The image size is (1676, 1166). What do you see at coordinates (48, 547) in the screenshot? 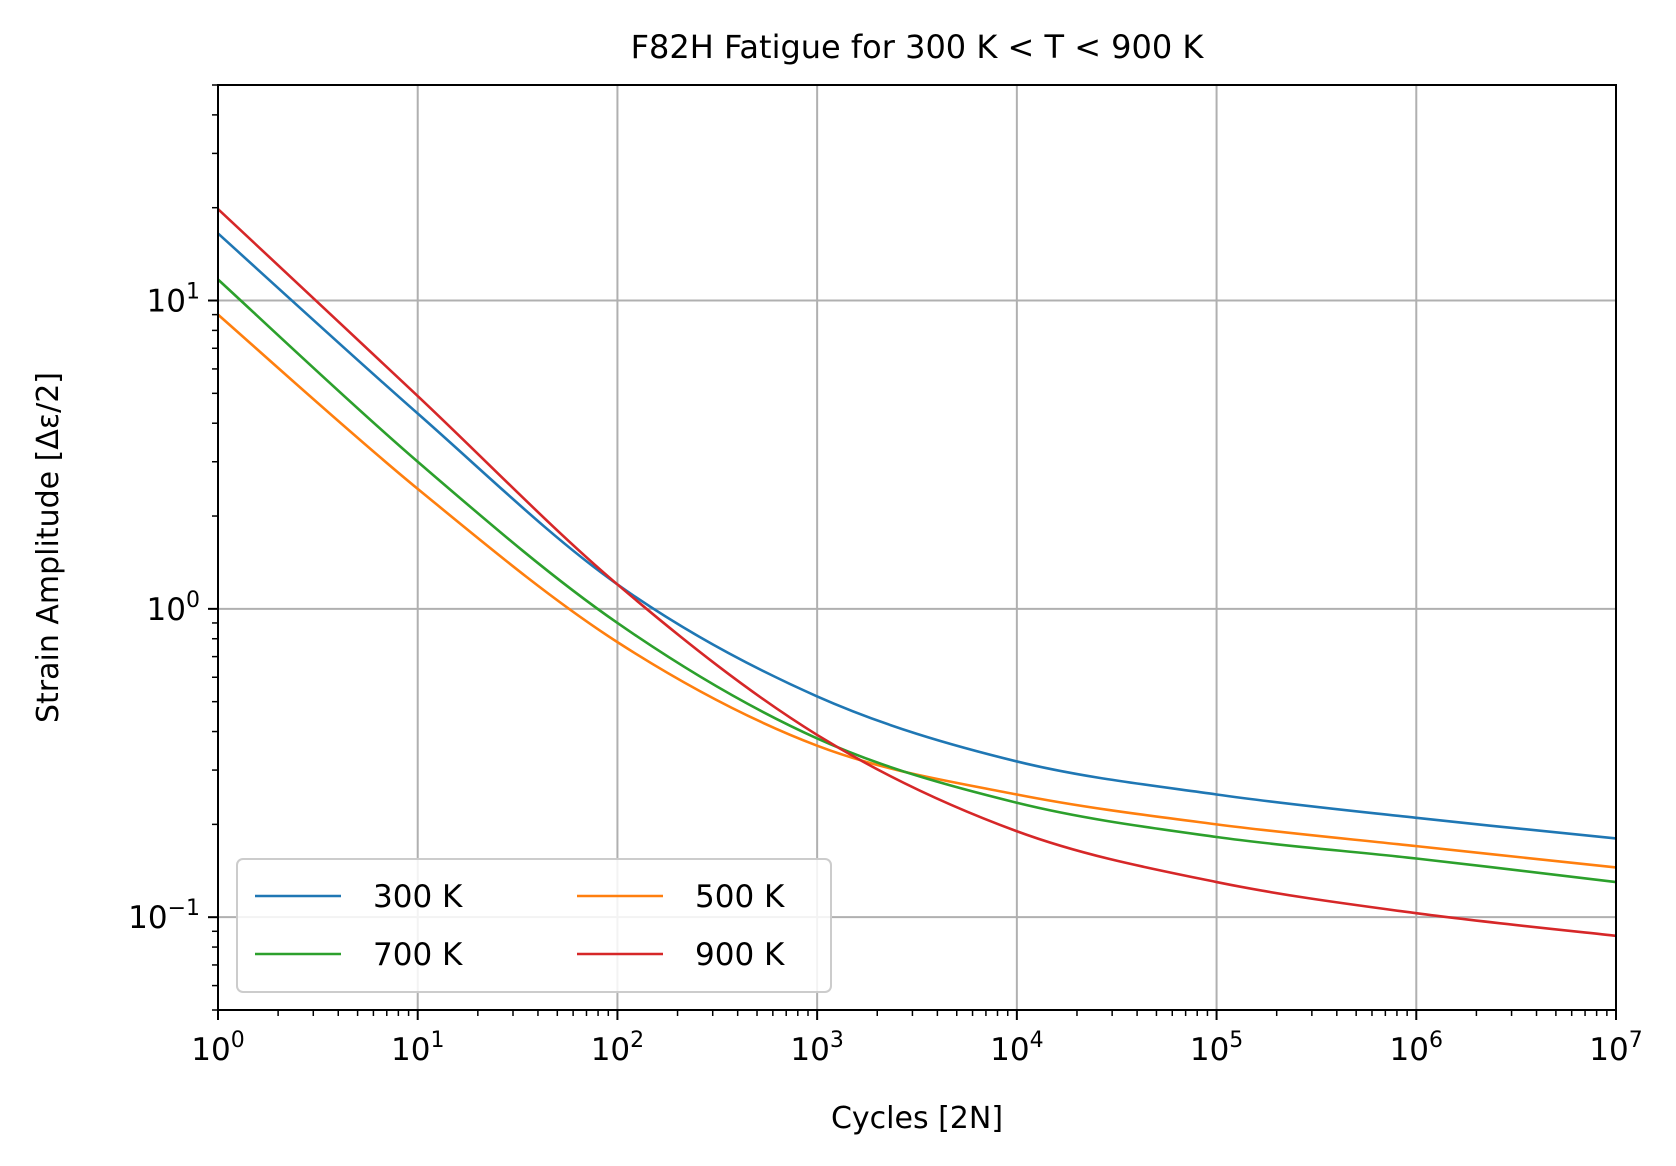
I see `y-axis-label: Strain Amplitude [Δε/2]` at bounding box center [48, 547].